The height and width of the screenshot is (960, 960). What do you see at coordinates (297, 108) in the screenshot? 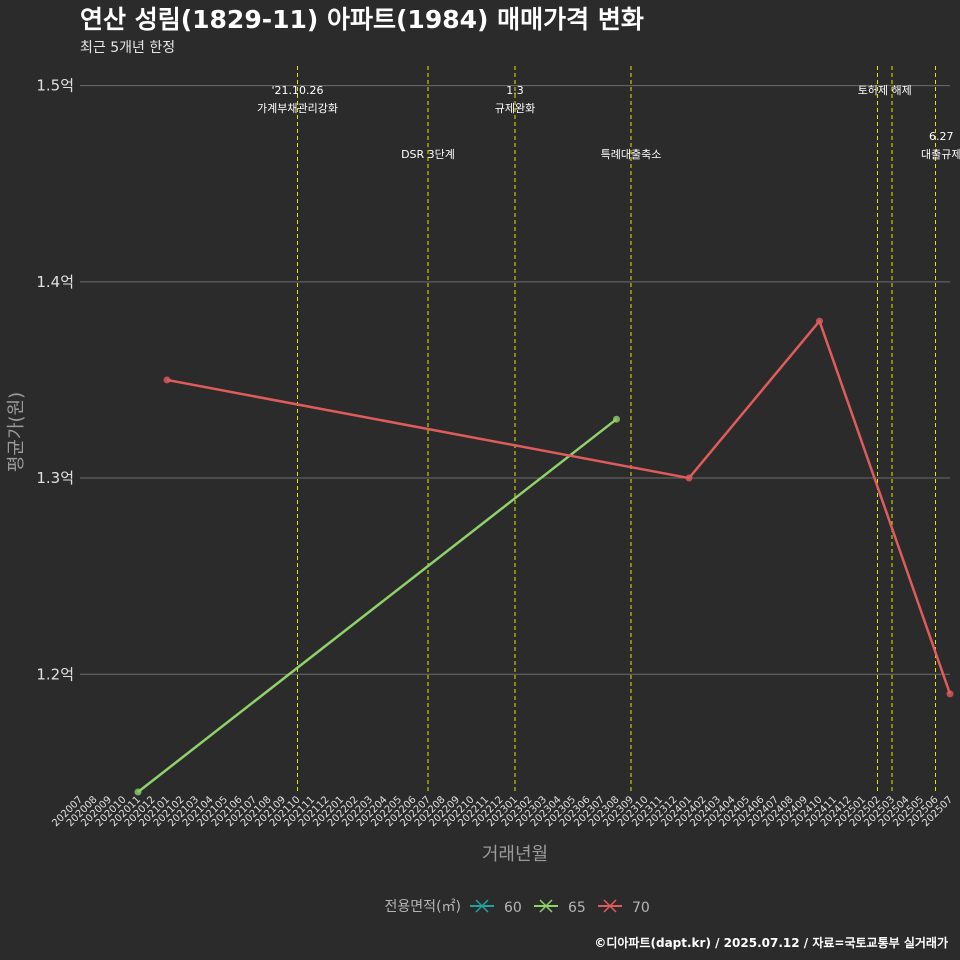
I see `event-label: 가계부채관리강화` at bounding box center [297, 108].